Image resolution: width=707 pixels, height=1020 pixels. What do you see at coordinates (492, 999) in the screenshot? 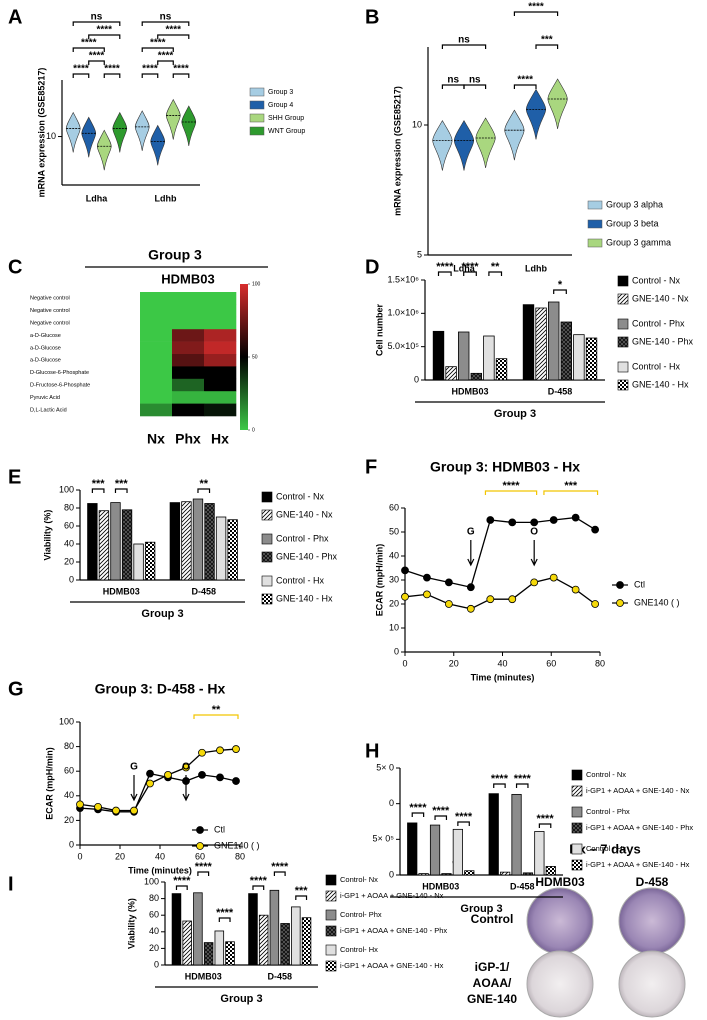
I see `row-label: GNE-140` at bounding box center [492, 999].